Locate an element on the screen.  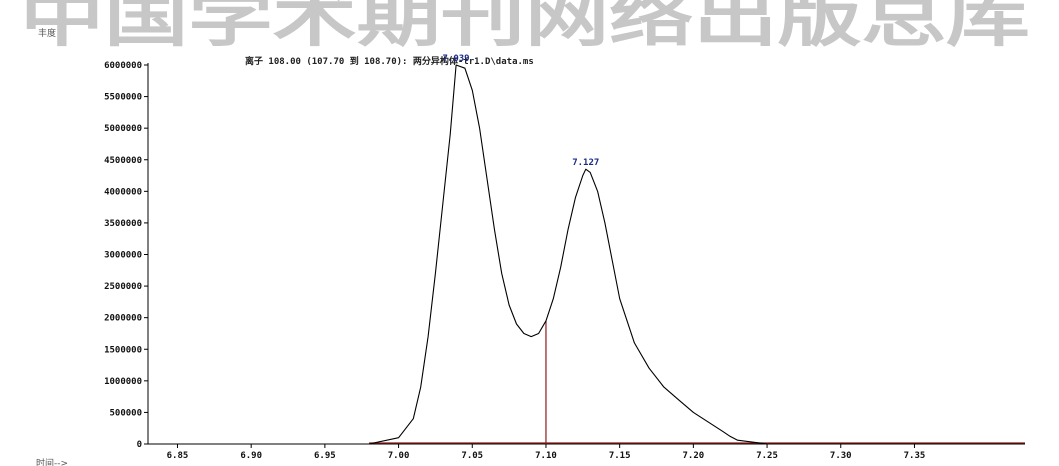
y-tick-label: 2000000 is located at coordinates (123, 319).